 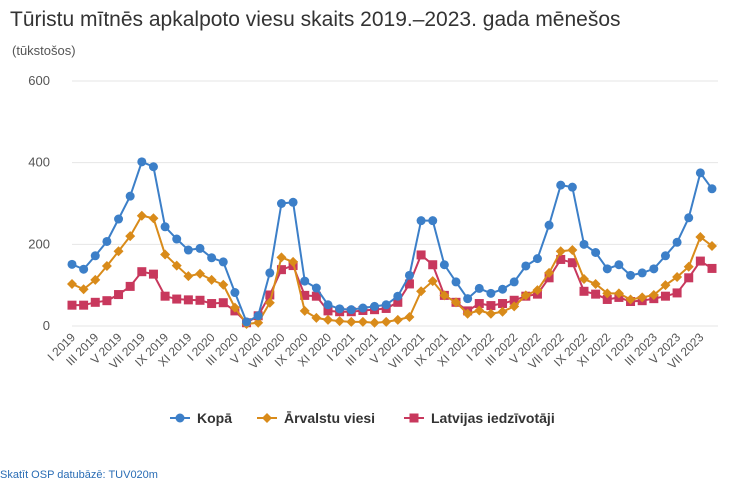 I want to click on legend-item-latvijas-iedzivotaji: Latvijas iedzīvotāji, so click(x=479, y=418).